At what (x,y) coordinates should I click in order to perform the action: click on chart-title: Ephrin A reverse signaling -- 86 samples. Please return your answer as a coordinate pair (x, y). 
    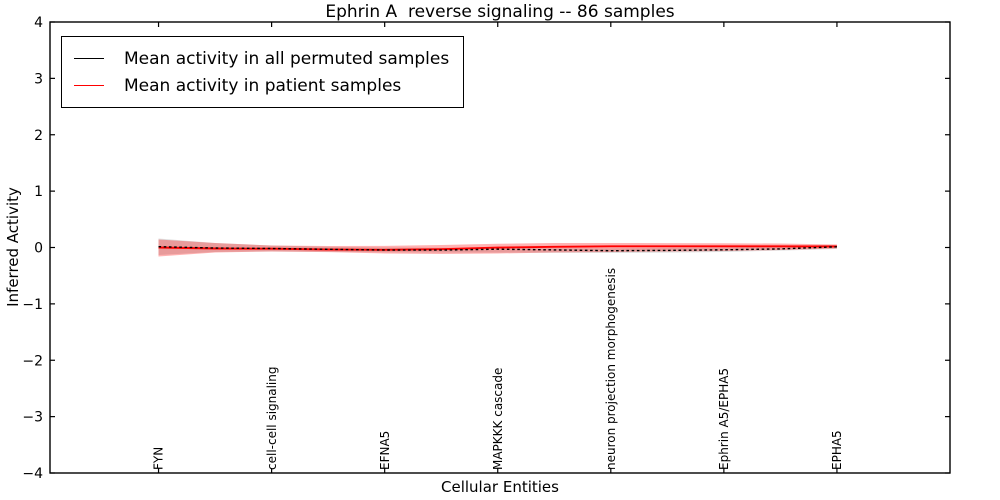
    Looking at the image, I should click on (500, 12).